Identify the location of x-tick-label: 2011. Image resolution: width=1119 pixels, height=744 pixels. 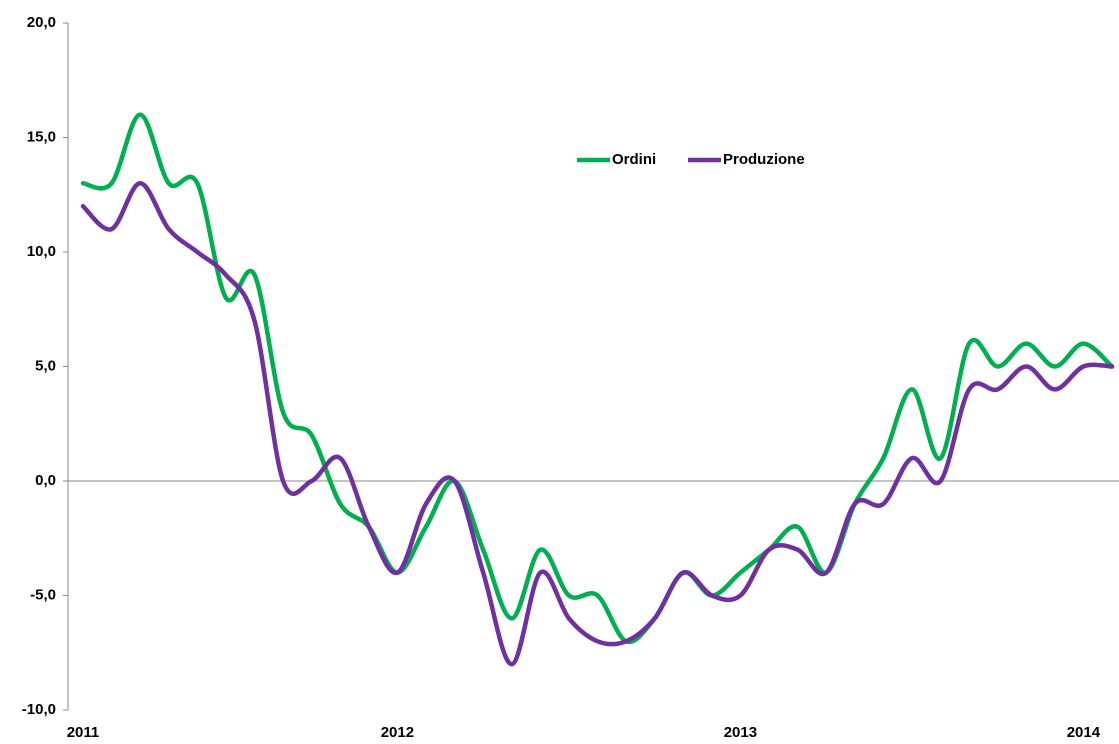
(83, 732).